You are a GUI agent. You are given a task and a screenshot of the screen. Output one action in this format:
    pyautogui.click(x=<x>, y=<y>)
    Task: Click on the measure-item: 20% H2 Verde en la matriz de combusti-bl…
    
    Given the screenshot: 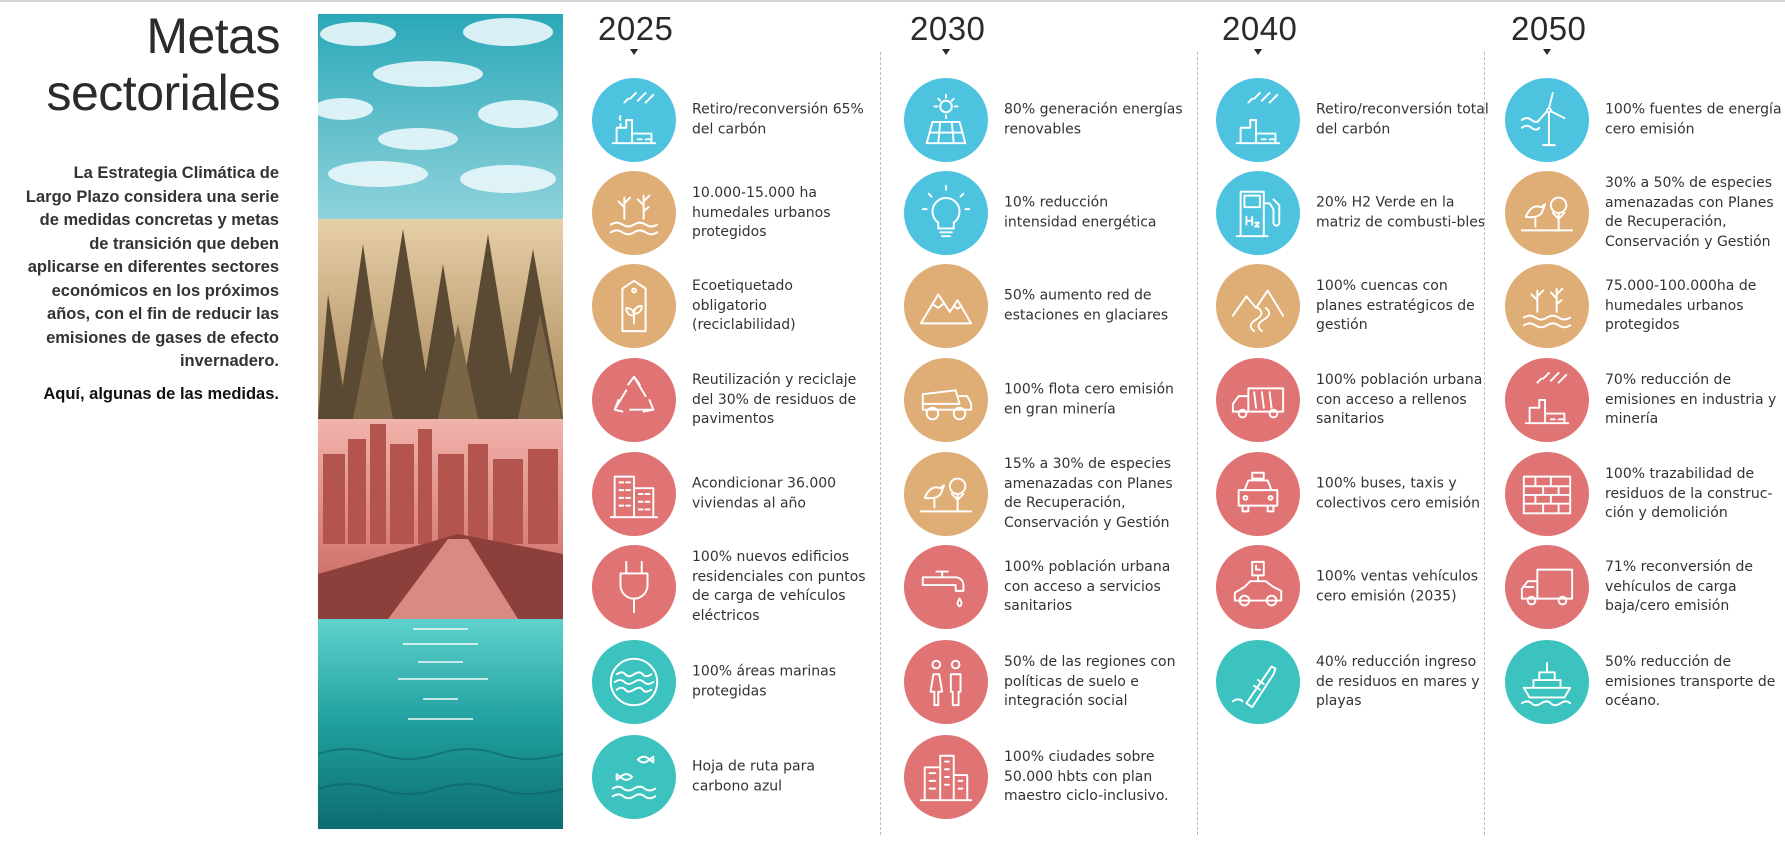 What is the action you would take?
    pyautogui.click(x=1351, y=215)
    